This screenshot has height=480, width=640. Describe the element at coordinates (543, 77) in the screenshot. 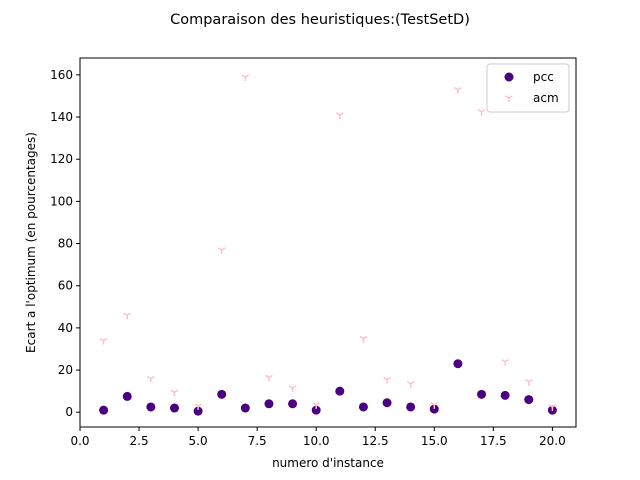

I see `legend-label-pcc: pcc` at that location.